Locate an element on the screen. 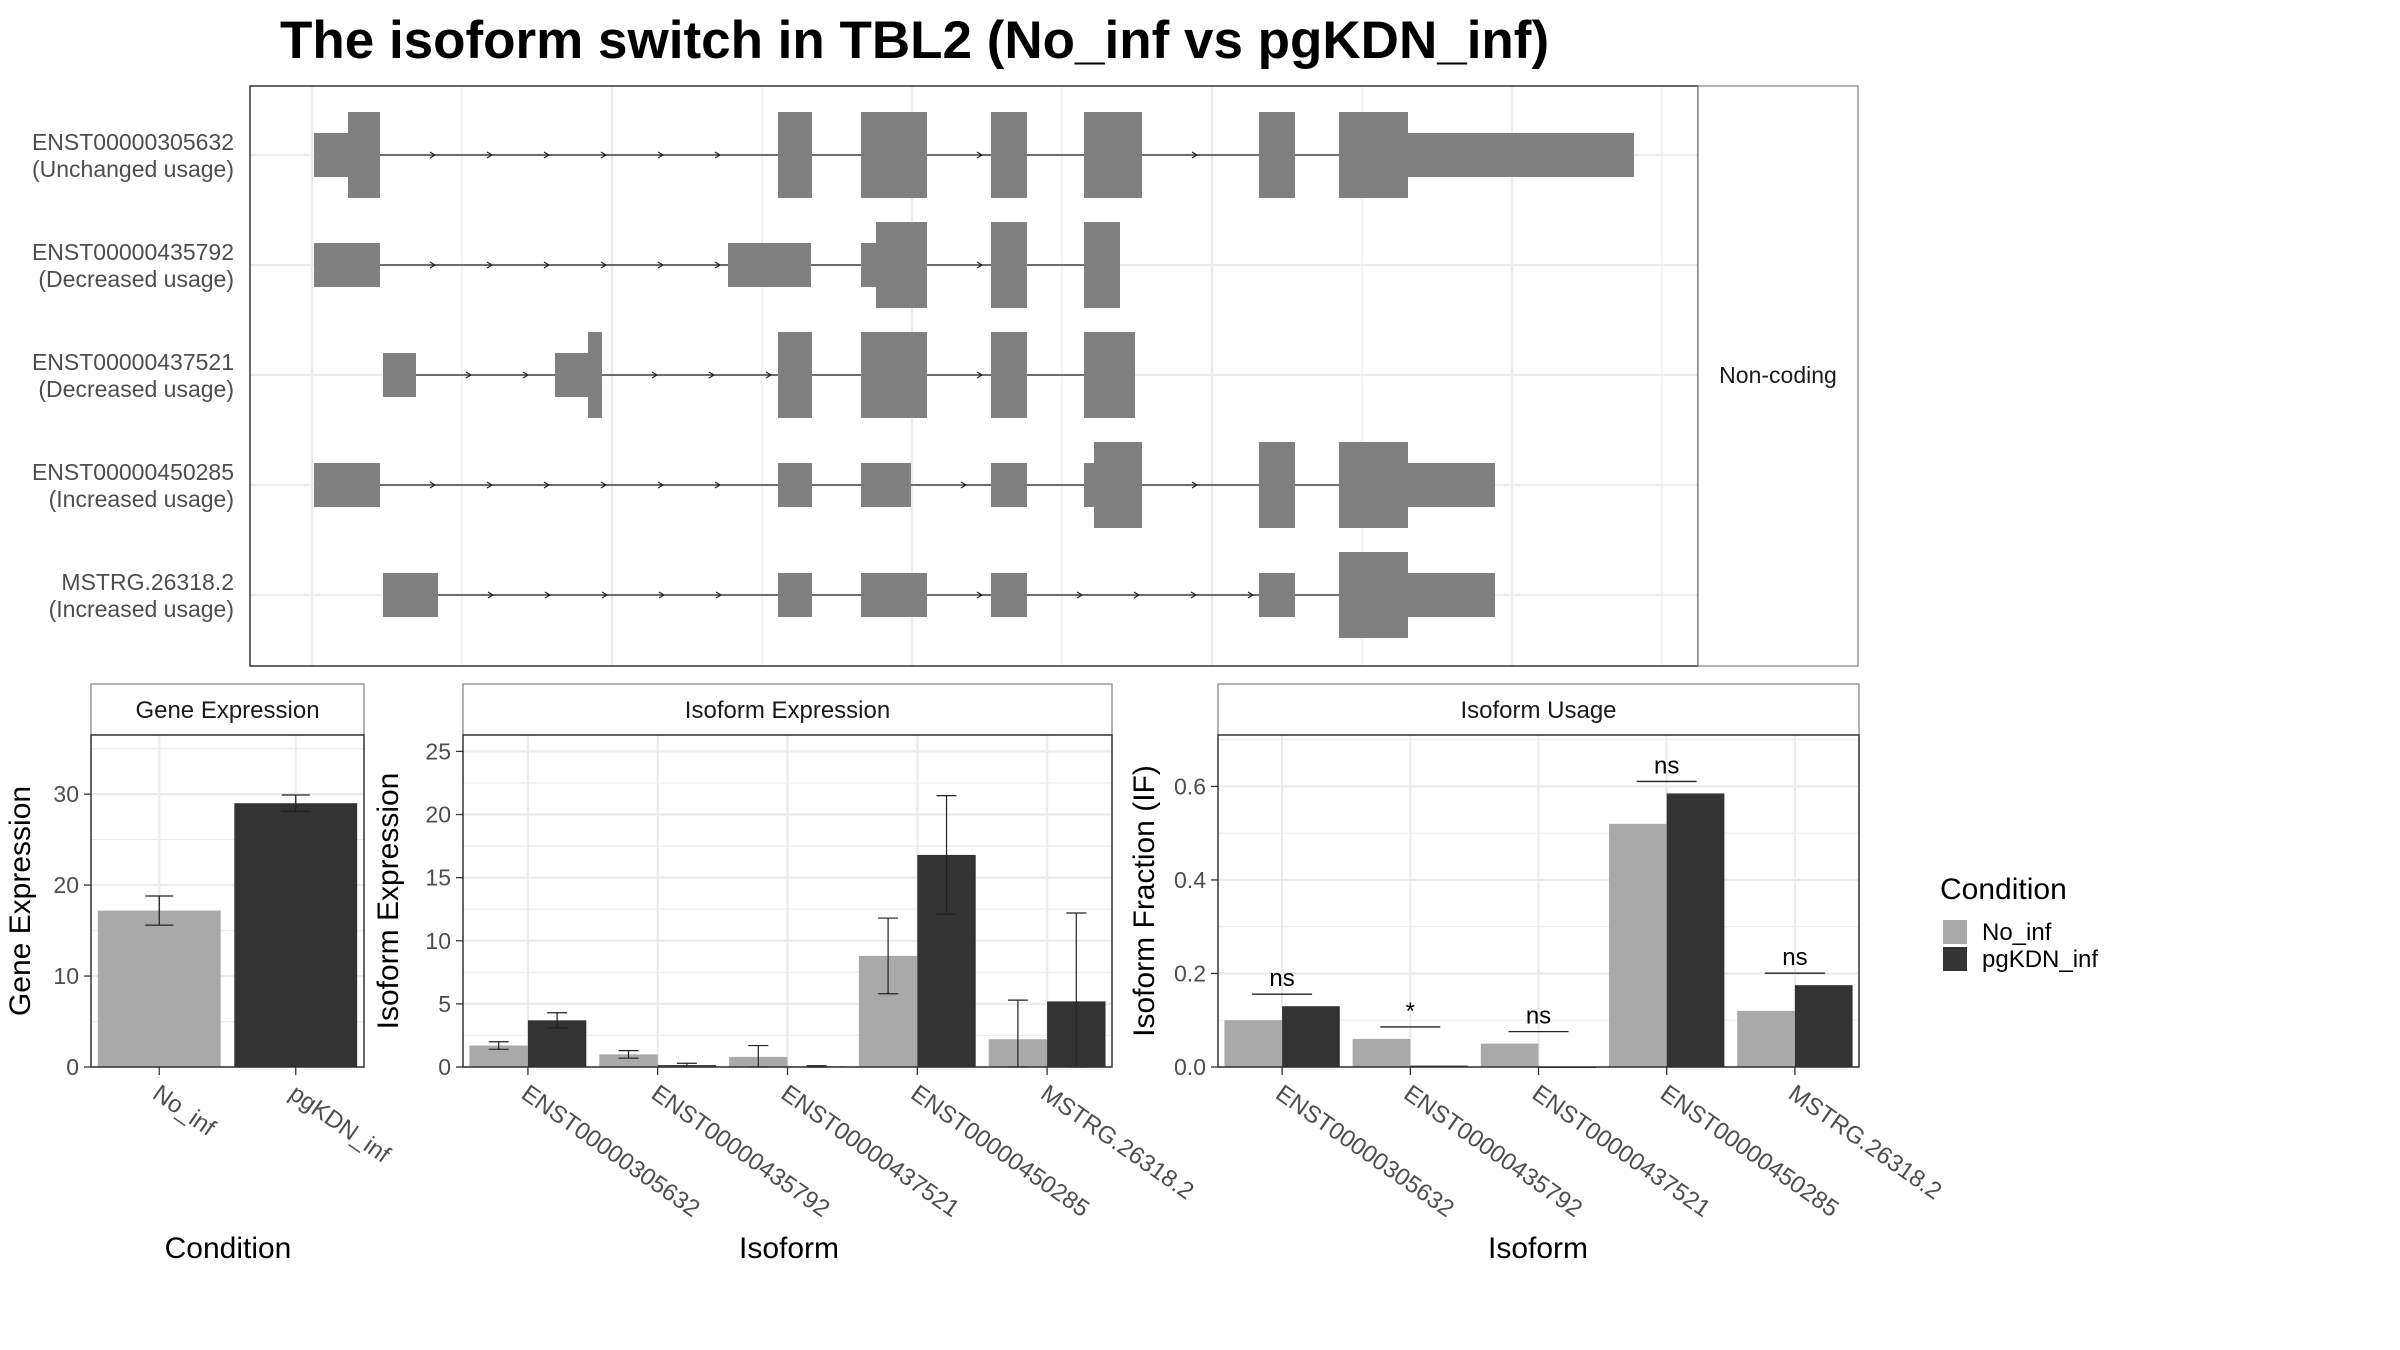  structure-facet-label: Non-coding is located at coordinates (1778, 375).